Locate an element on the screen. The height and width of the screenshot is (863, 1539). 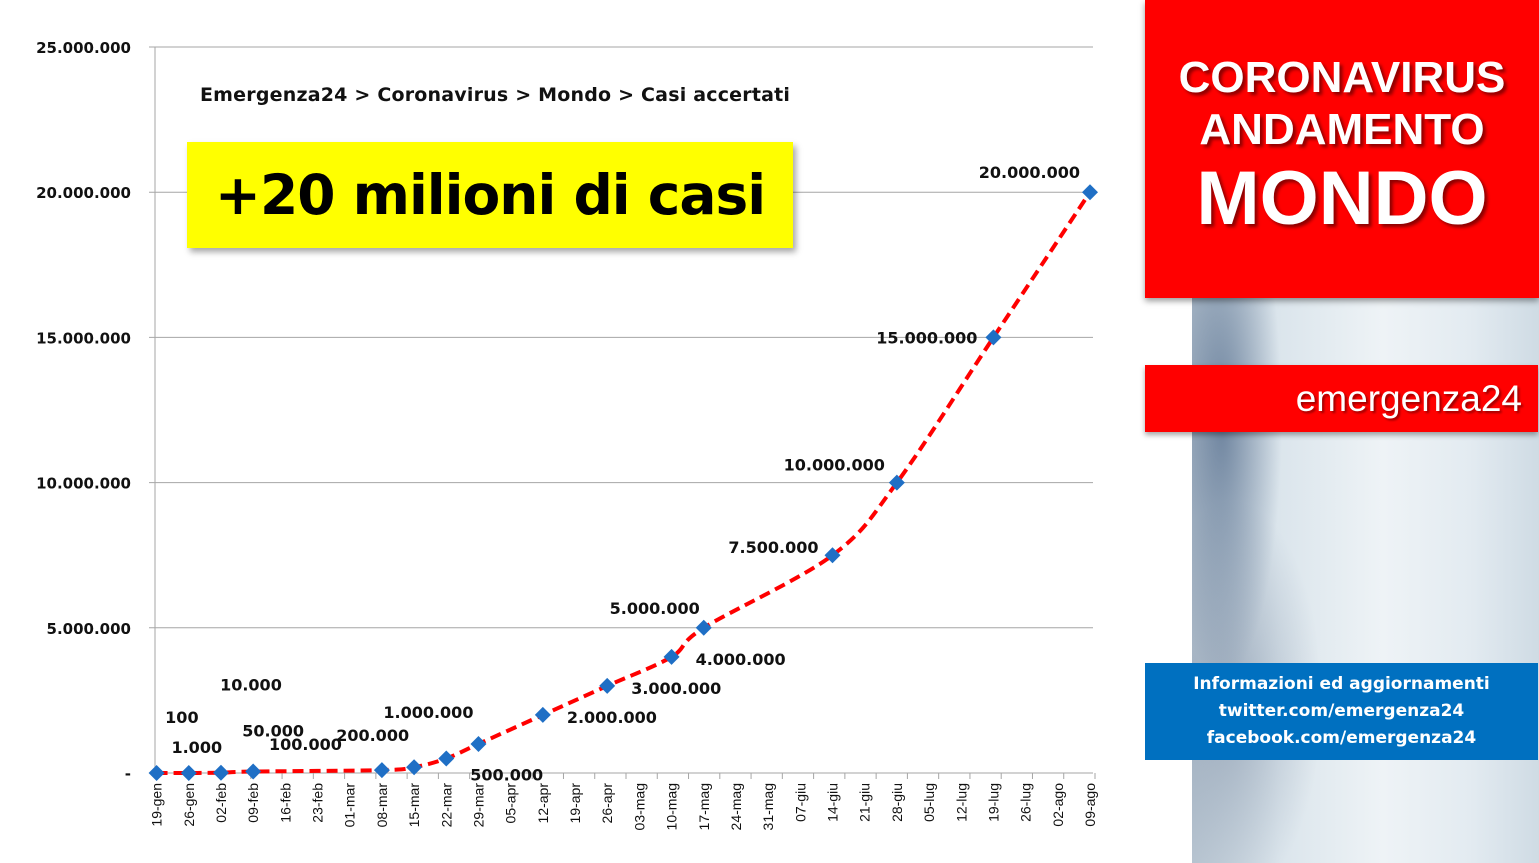
y-tick-label: 15.000.000 is located at coordinates (83, 338).